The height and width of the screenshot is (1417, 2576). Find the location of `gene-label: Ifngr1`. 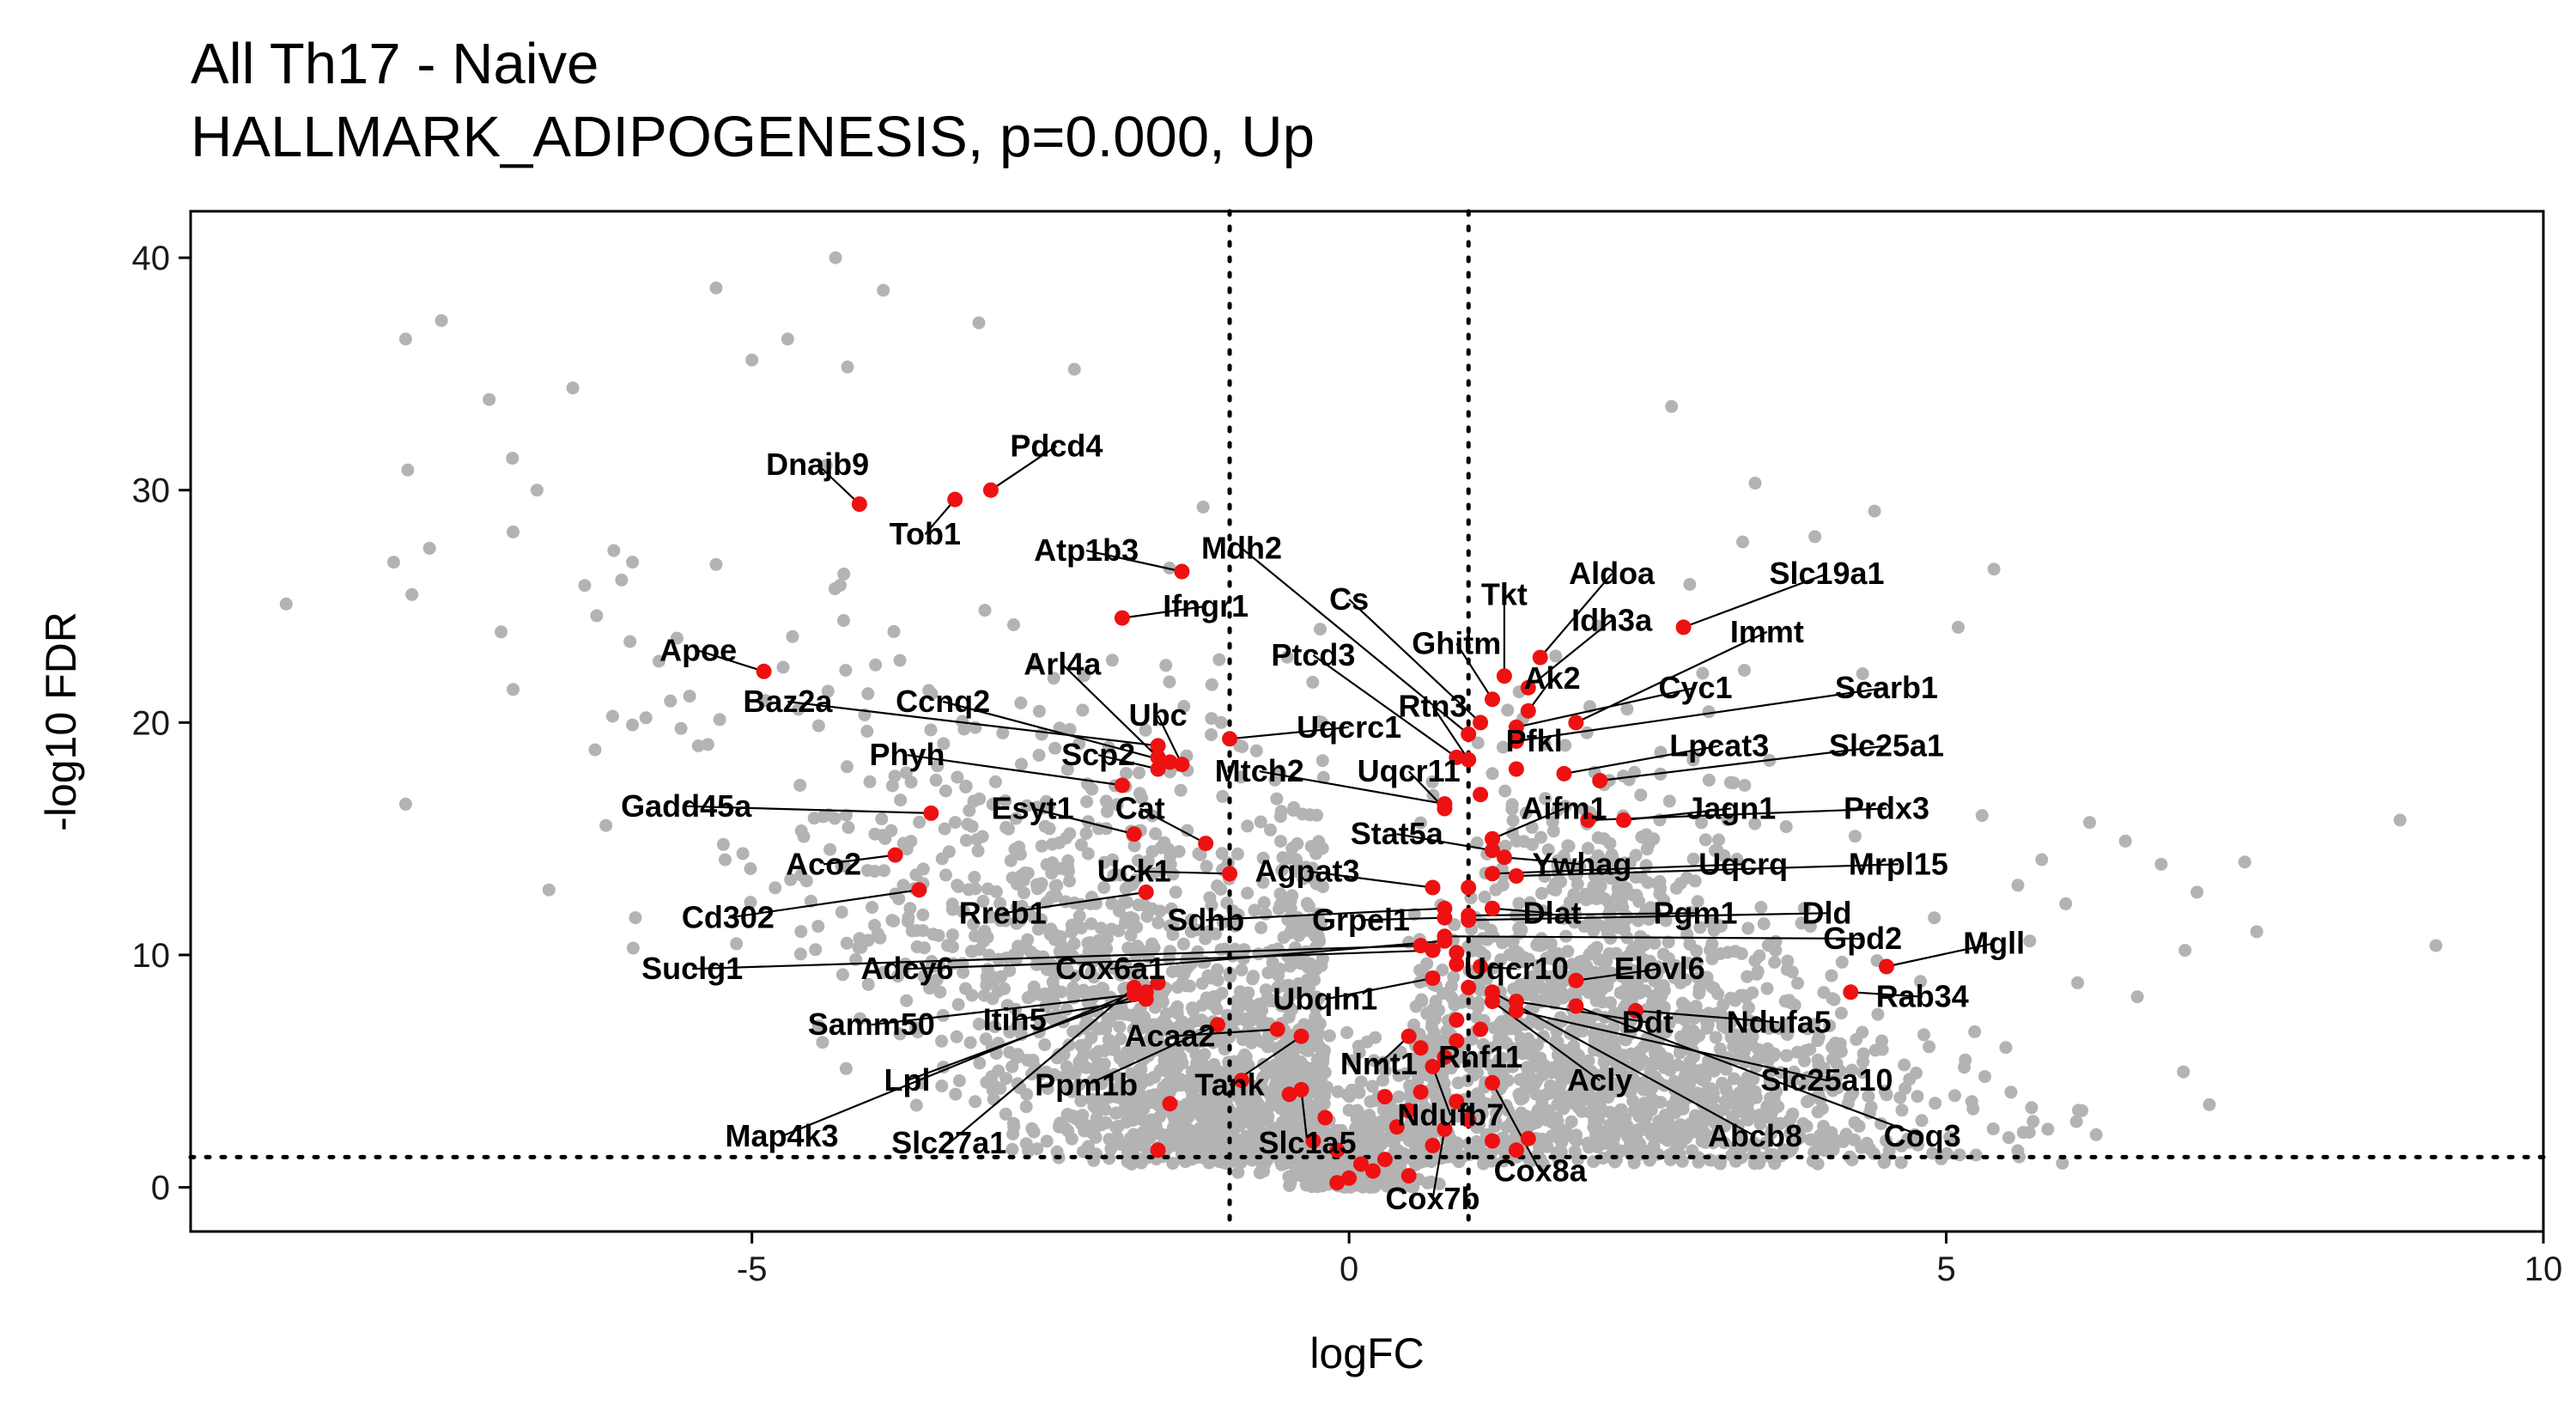

gene-label: Ifngr1 is located at coordinates (1206, 605).